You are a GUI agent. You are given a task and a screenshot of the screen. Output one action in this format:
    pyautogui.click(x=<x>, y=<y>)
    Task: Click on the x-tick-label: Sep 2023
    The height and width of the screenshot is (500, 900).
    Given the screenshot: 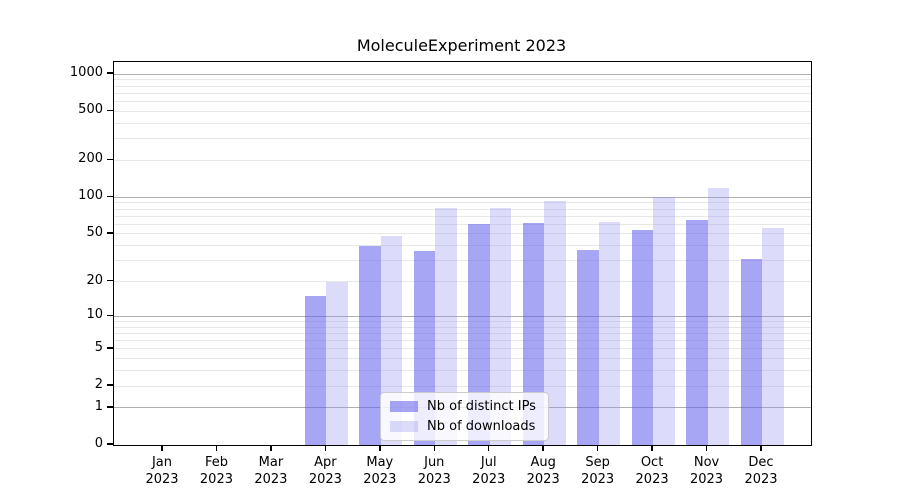 What is the action you would take?
    pyautogui.click(x=598, y=471)
    